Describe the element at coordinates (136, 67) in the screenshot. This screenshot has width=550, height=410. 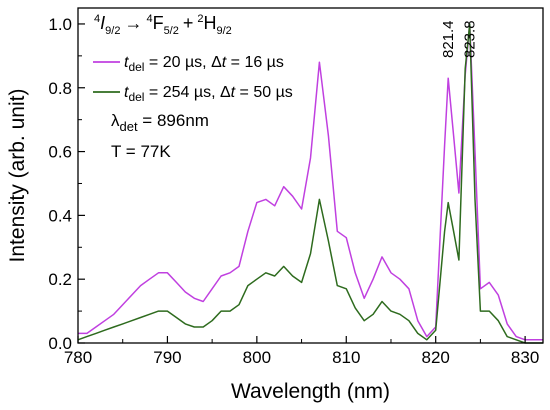
I see `legend-1-del: del` at that location.